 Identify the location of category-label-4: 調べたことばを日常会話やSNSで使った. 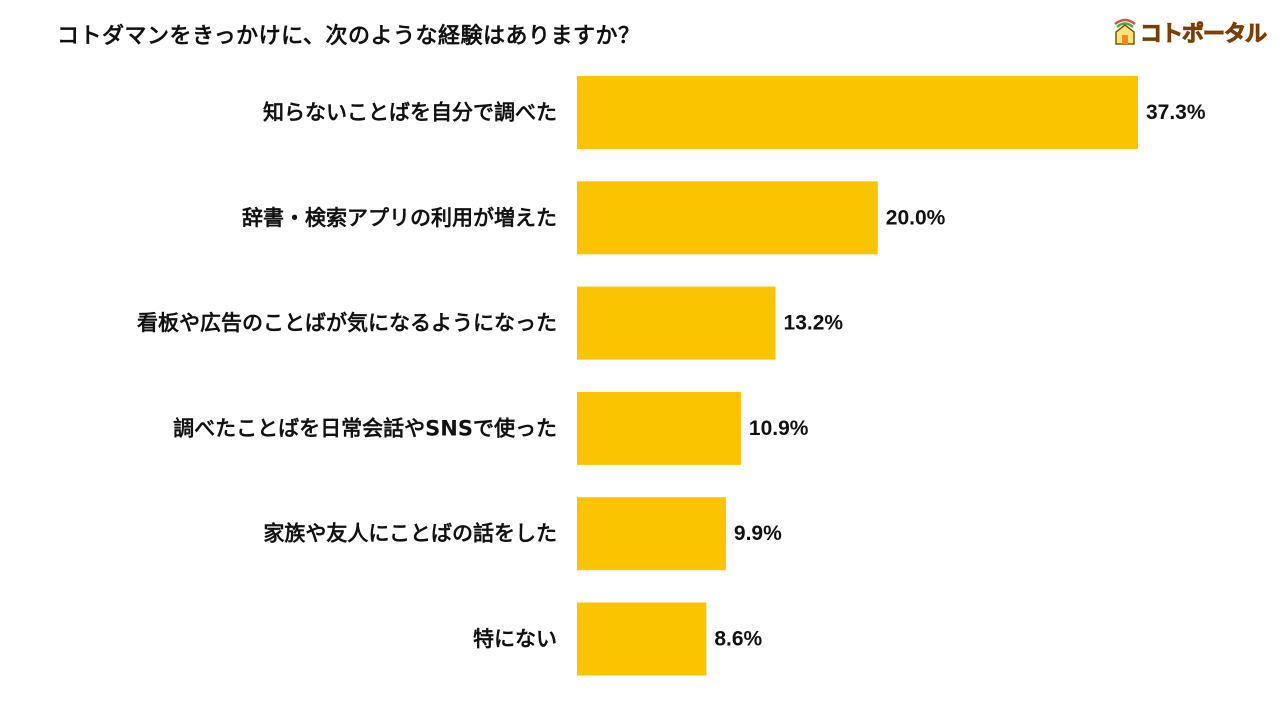
(365, 428).